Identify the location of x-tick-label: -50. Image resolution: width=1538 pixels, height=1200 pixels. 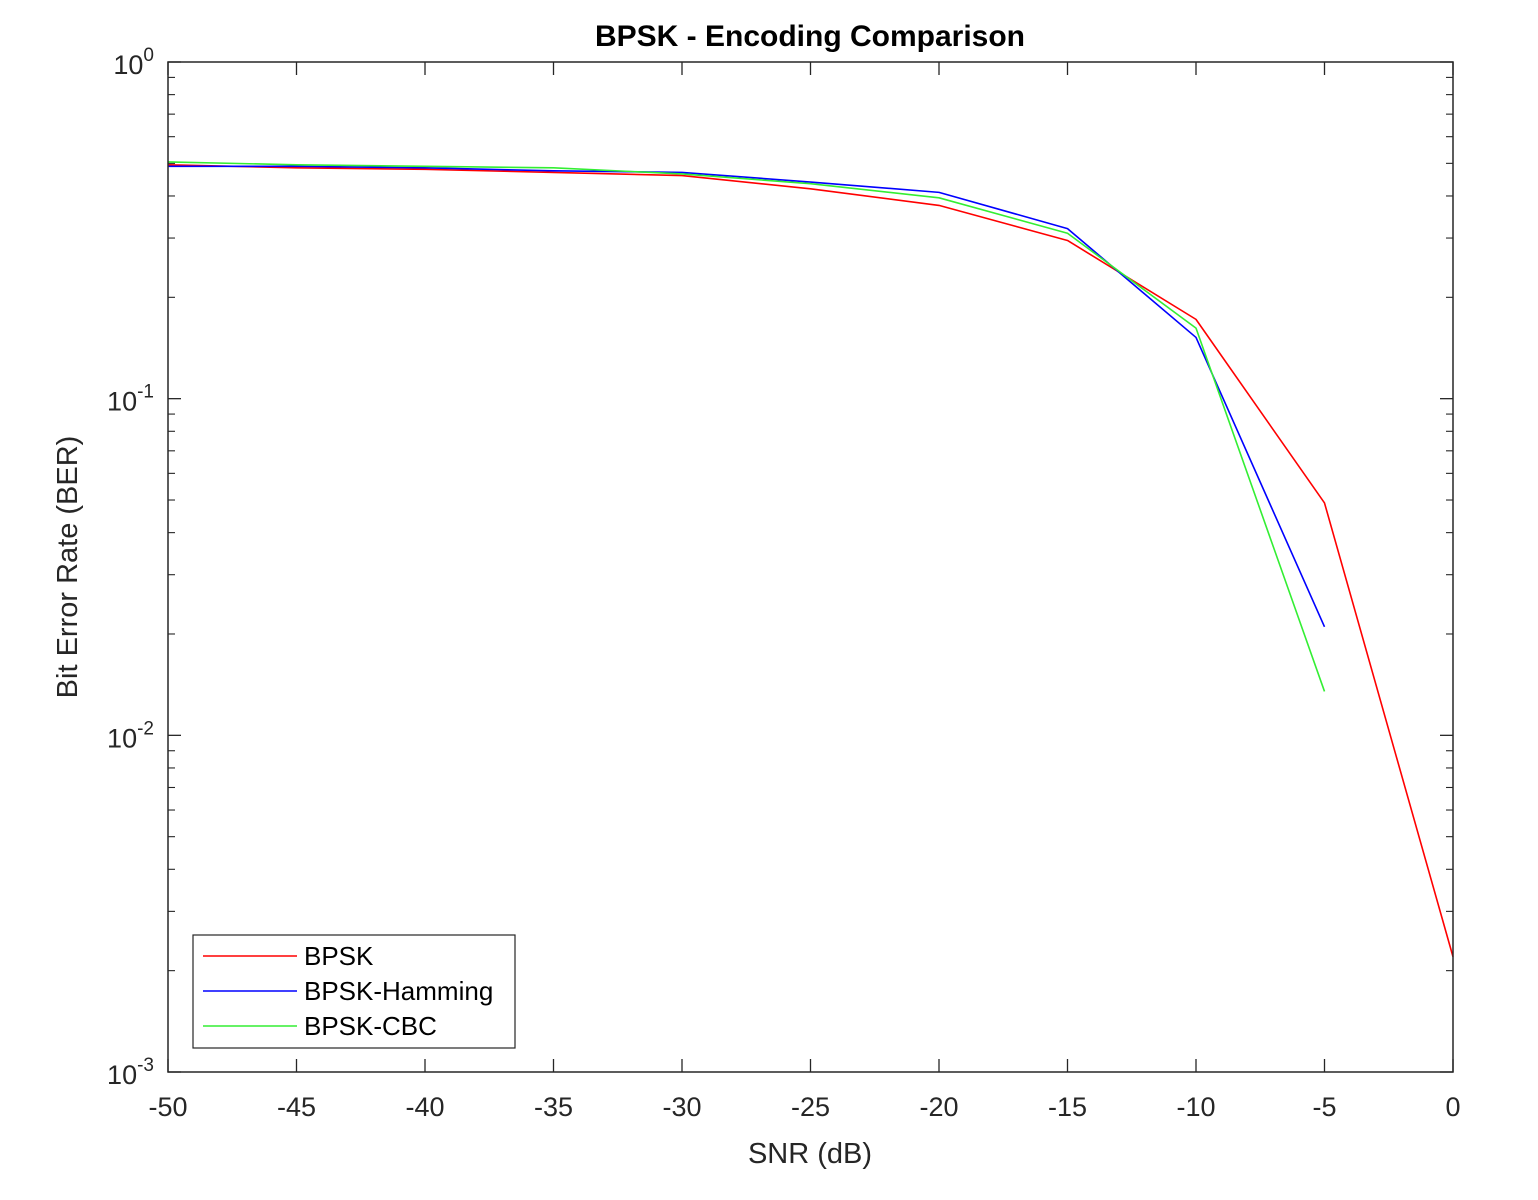
(167, 1107).